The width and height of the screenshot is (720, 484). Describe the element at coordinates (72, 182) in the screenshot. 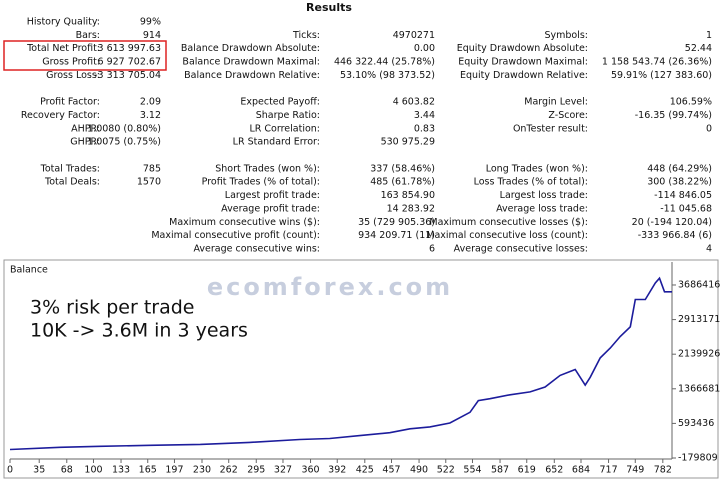

I see `stat-label: Total Deals:` at that location.